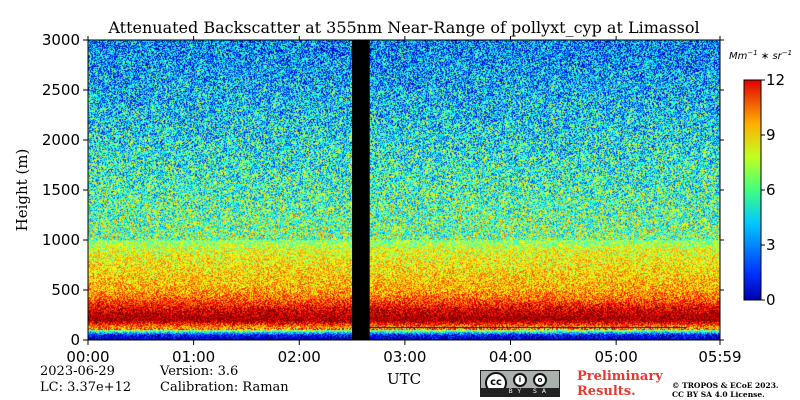  Describe the element at coordinates (771, 135) in the screenshot. I see `colorbar-tick-label: 9` at that location.